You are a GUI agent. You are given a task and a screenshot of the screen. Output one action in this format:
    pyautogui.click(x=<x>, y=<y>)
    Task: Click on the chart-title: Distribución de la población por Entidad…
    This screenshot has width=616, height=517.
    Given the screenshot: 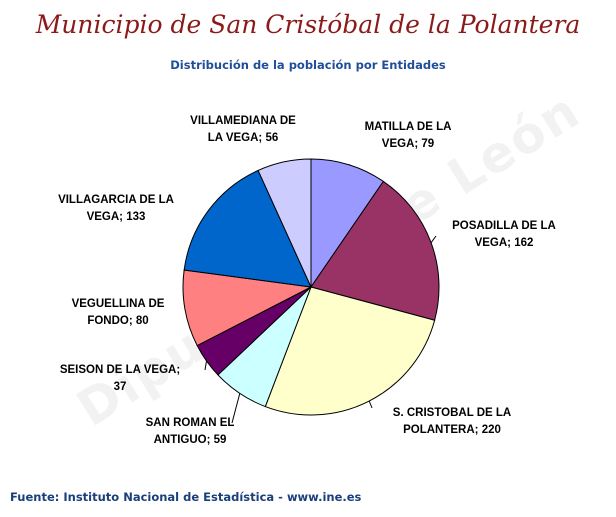 What is the action you would take?
    pyautogui.click(x=308, y=65)
    